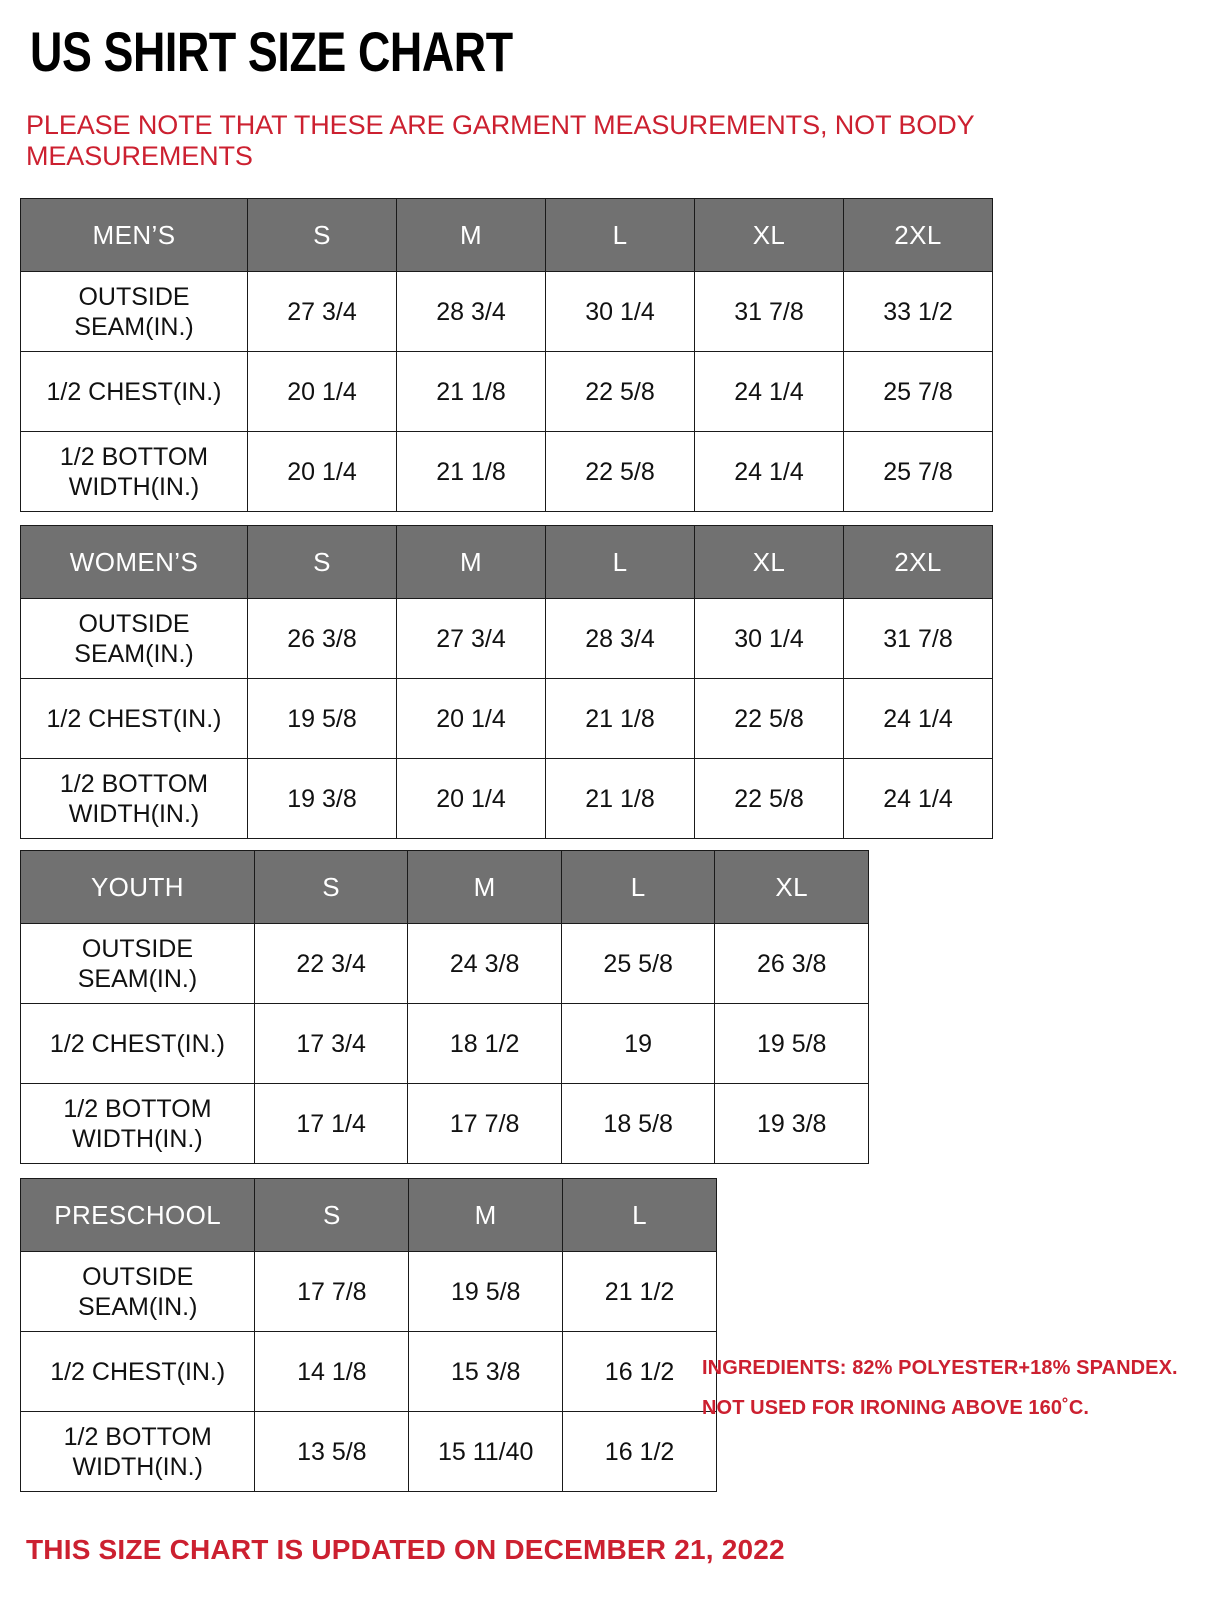  I want to click on page-title: US SHIRT SIZE CHART, so click(271, 51).